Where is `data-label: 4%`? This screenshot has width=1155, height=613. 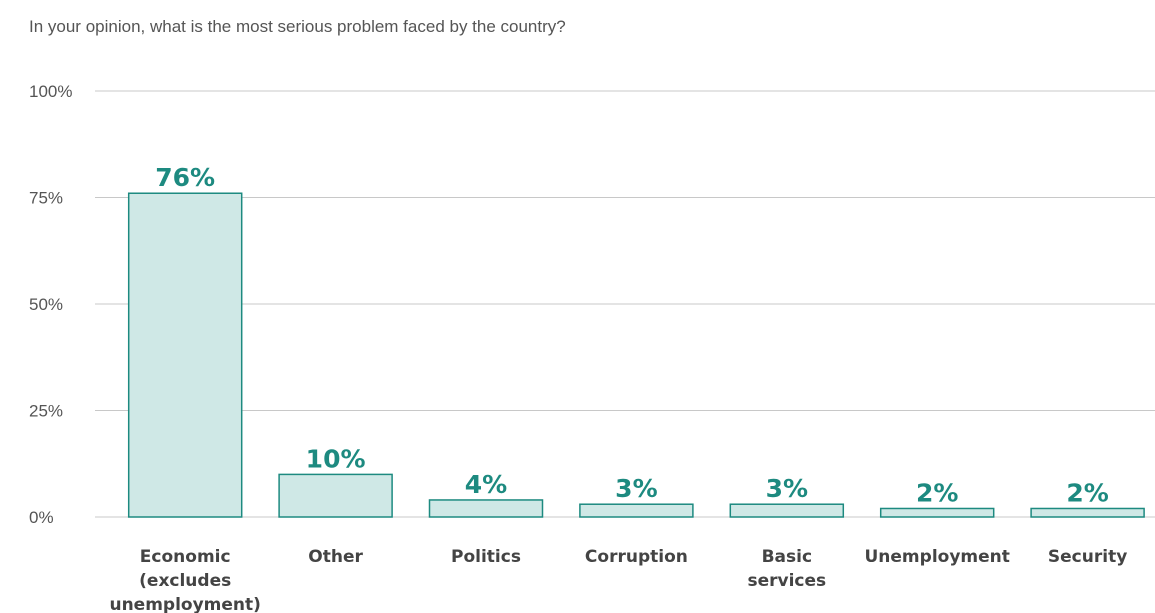 data-label: 4% is located at coordinates (486, 484).